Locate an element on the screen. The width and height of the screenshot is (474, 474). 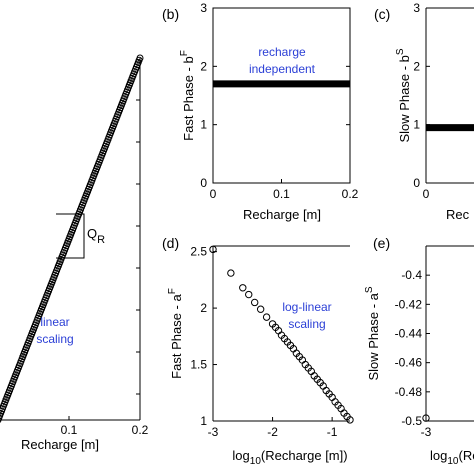
panel-b-frame is located at coordinates (281, 95).